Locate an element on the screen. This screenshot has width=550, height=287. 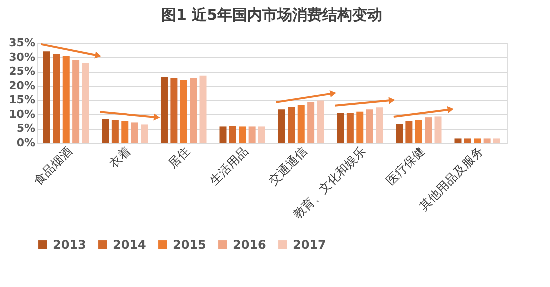
x-tick-label: 医疗保健 is located at coordinates (406, 166).